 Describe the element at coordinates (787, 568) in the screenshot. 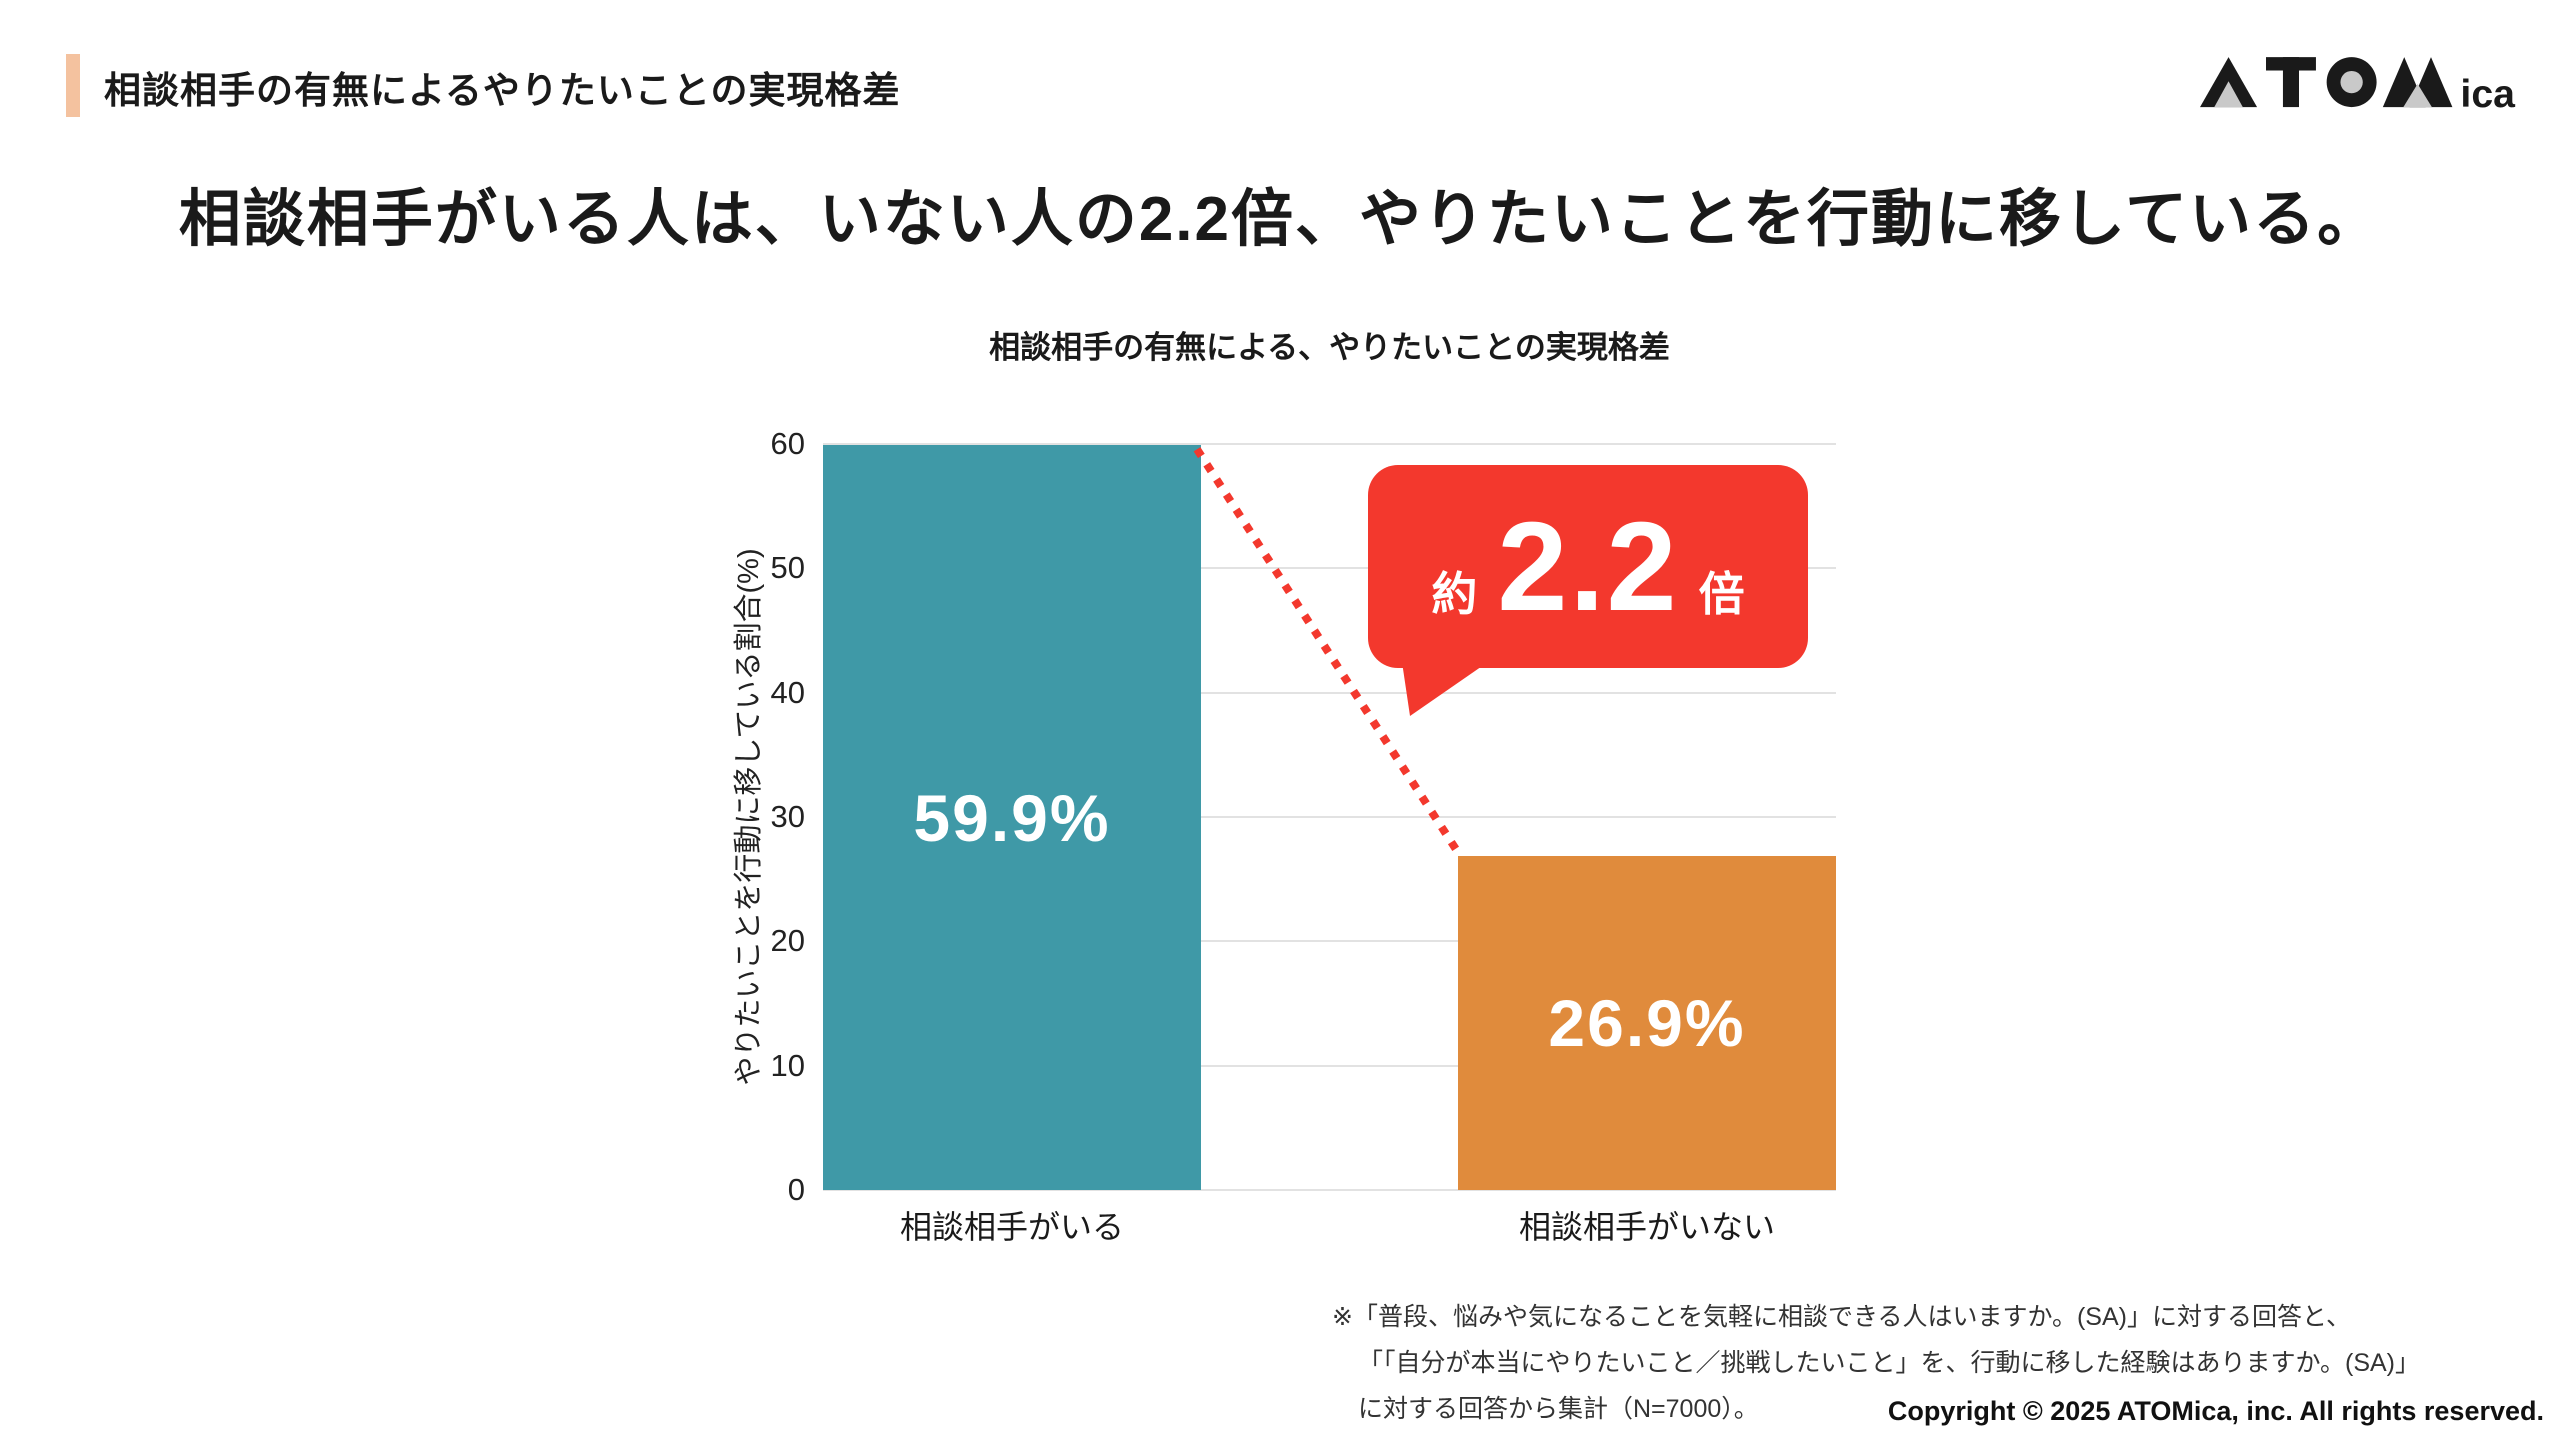

I see `y-tick-label: 50` at that location.